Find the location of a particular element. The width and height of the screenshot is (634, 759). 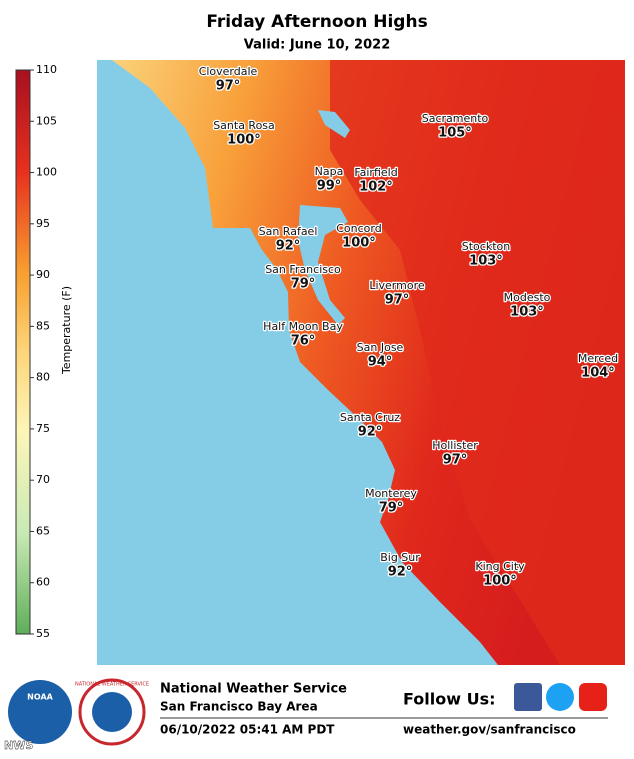

city-name: Stockton is located at coordinates (486, 246).